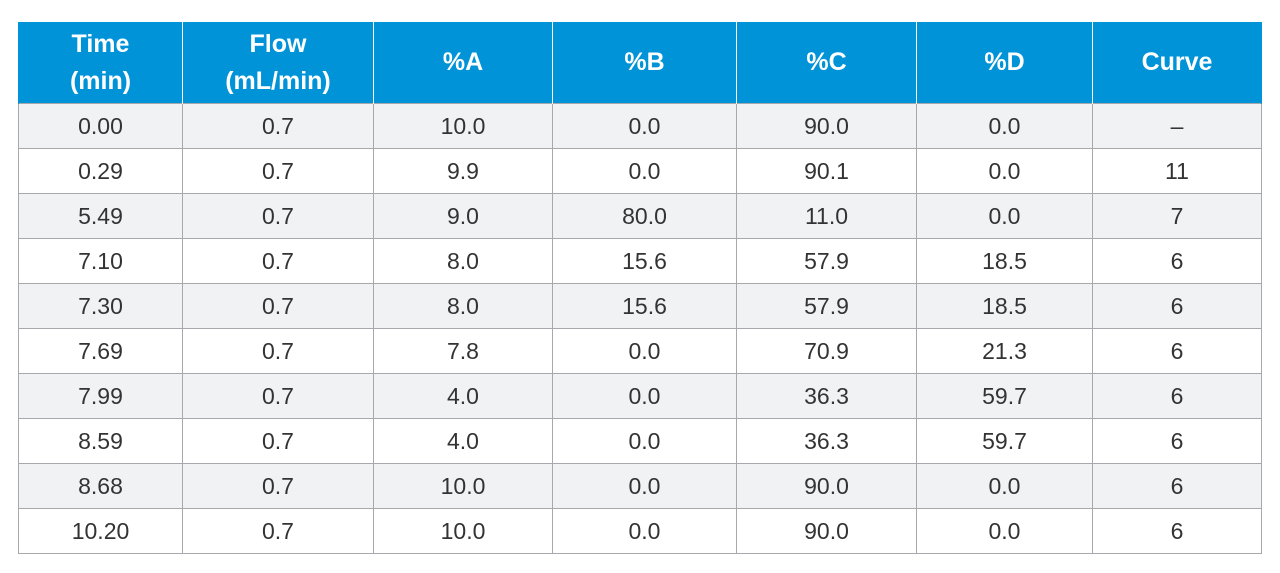  What do you see at coordinates (826, 171) in the screenshot?
I see `cell-percent-c: 90.1` at bounding box center [826, 171].